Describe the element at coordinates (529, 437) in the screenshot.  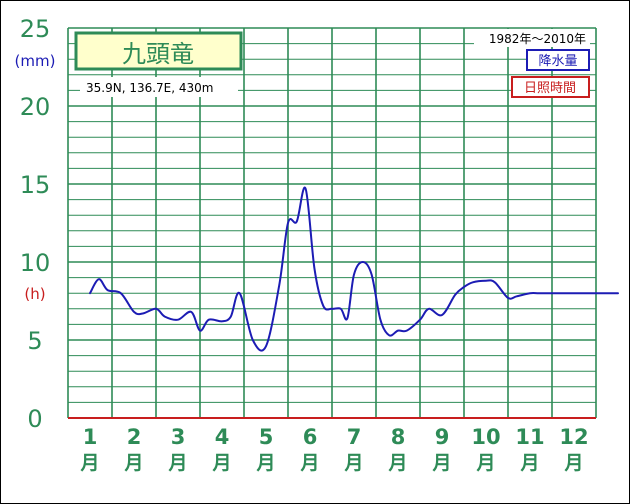
I see `month-number: 11` at that location.